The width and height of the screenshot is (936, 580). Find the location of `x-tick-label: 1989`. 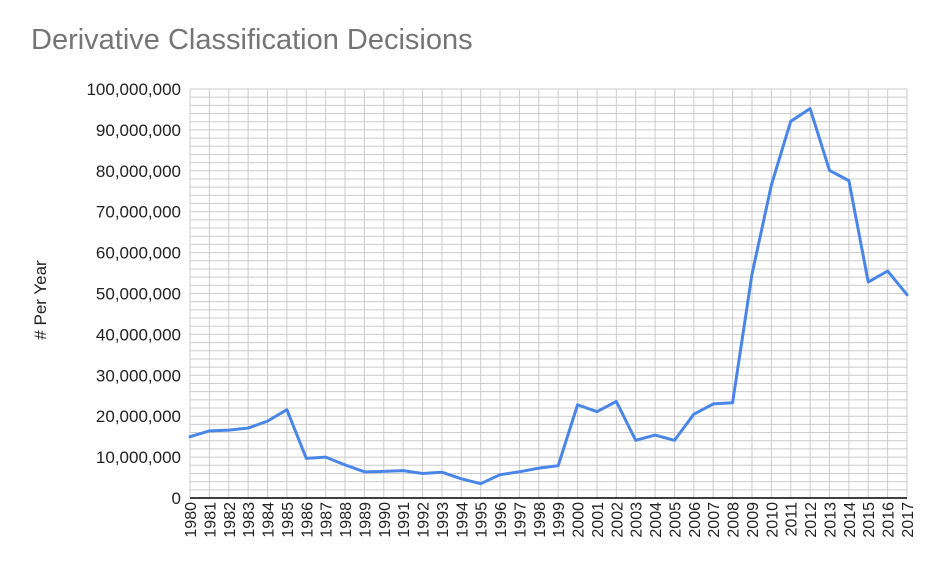

x-tick-label: 1989 is located at coordinates (365, 520).